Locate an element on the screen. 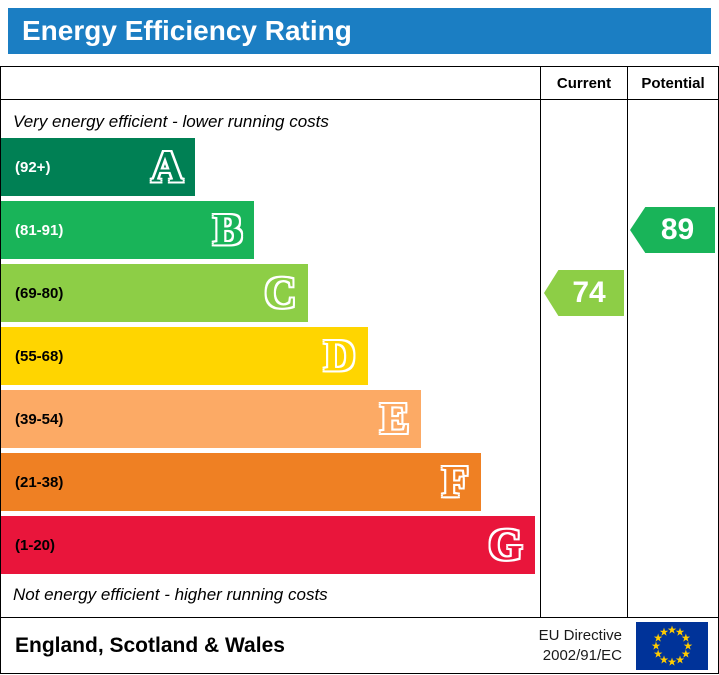 The height and width of the screenshot is (675, 719). eu-directive-label: EU Directive 2002/91/EC is located at coordinates (580, 645).